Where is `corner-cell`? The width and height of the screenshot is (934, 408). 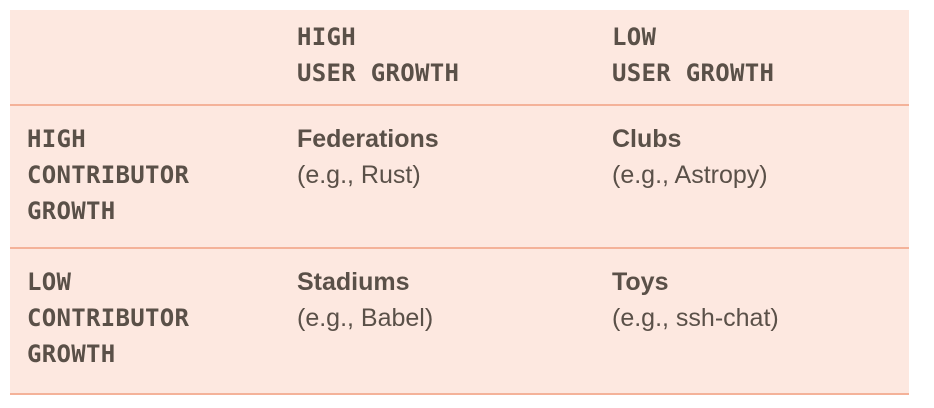 corner-cell is located at coordinates (152, 14).